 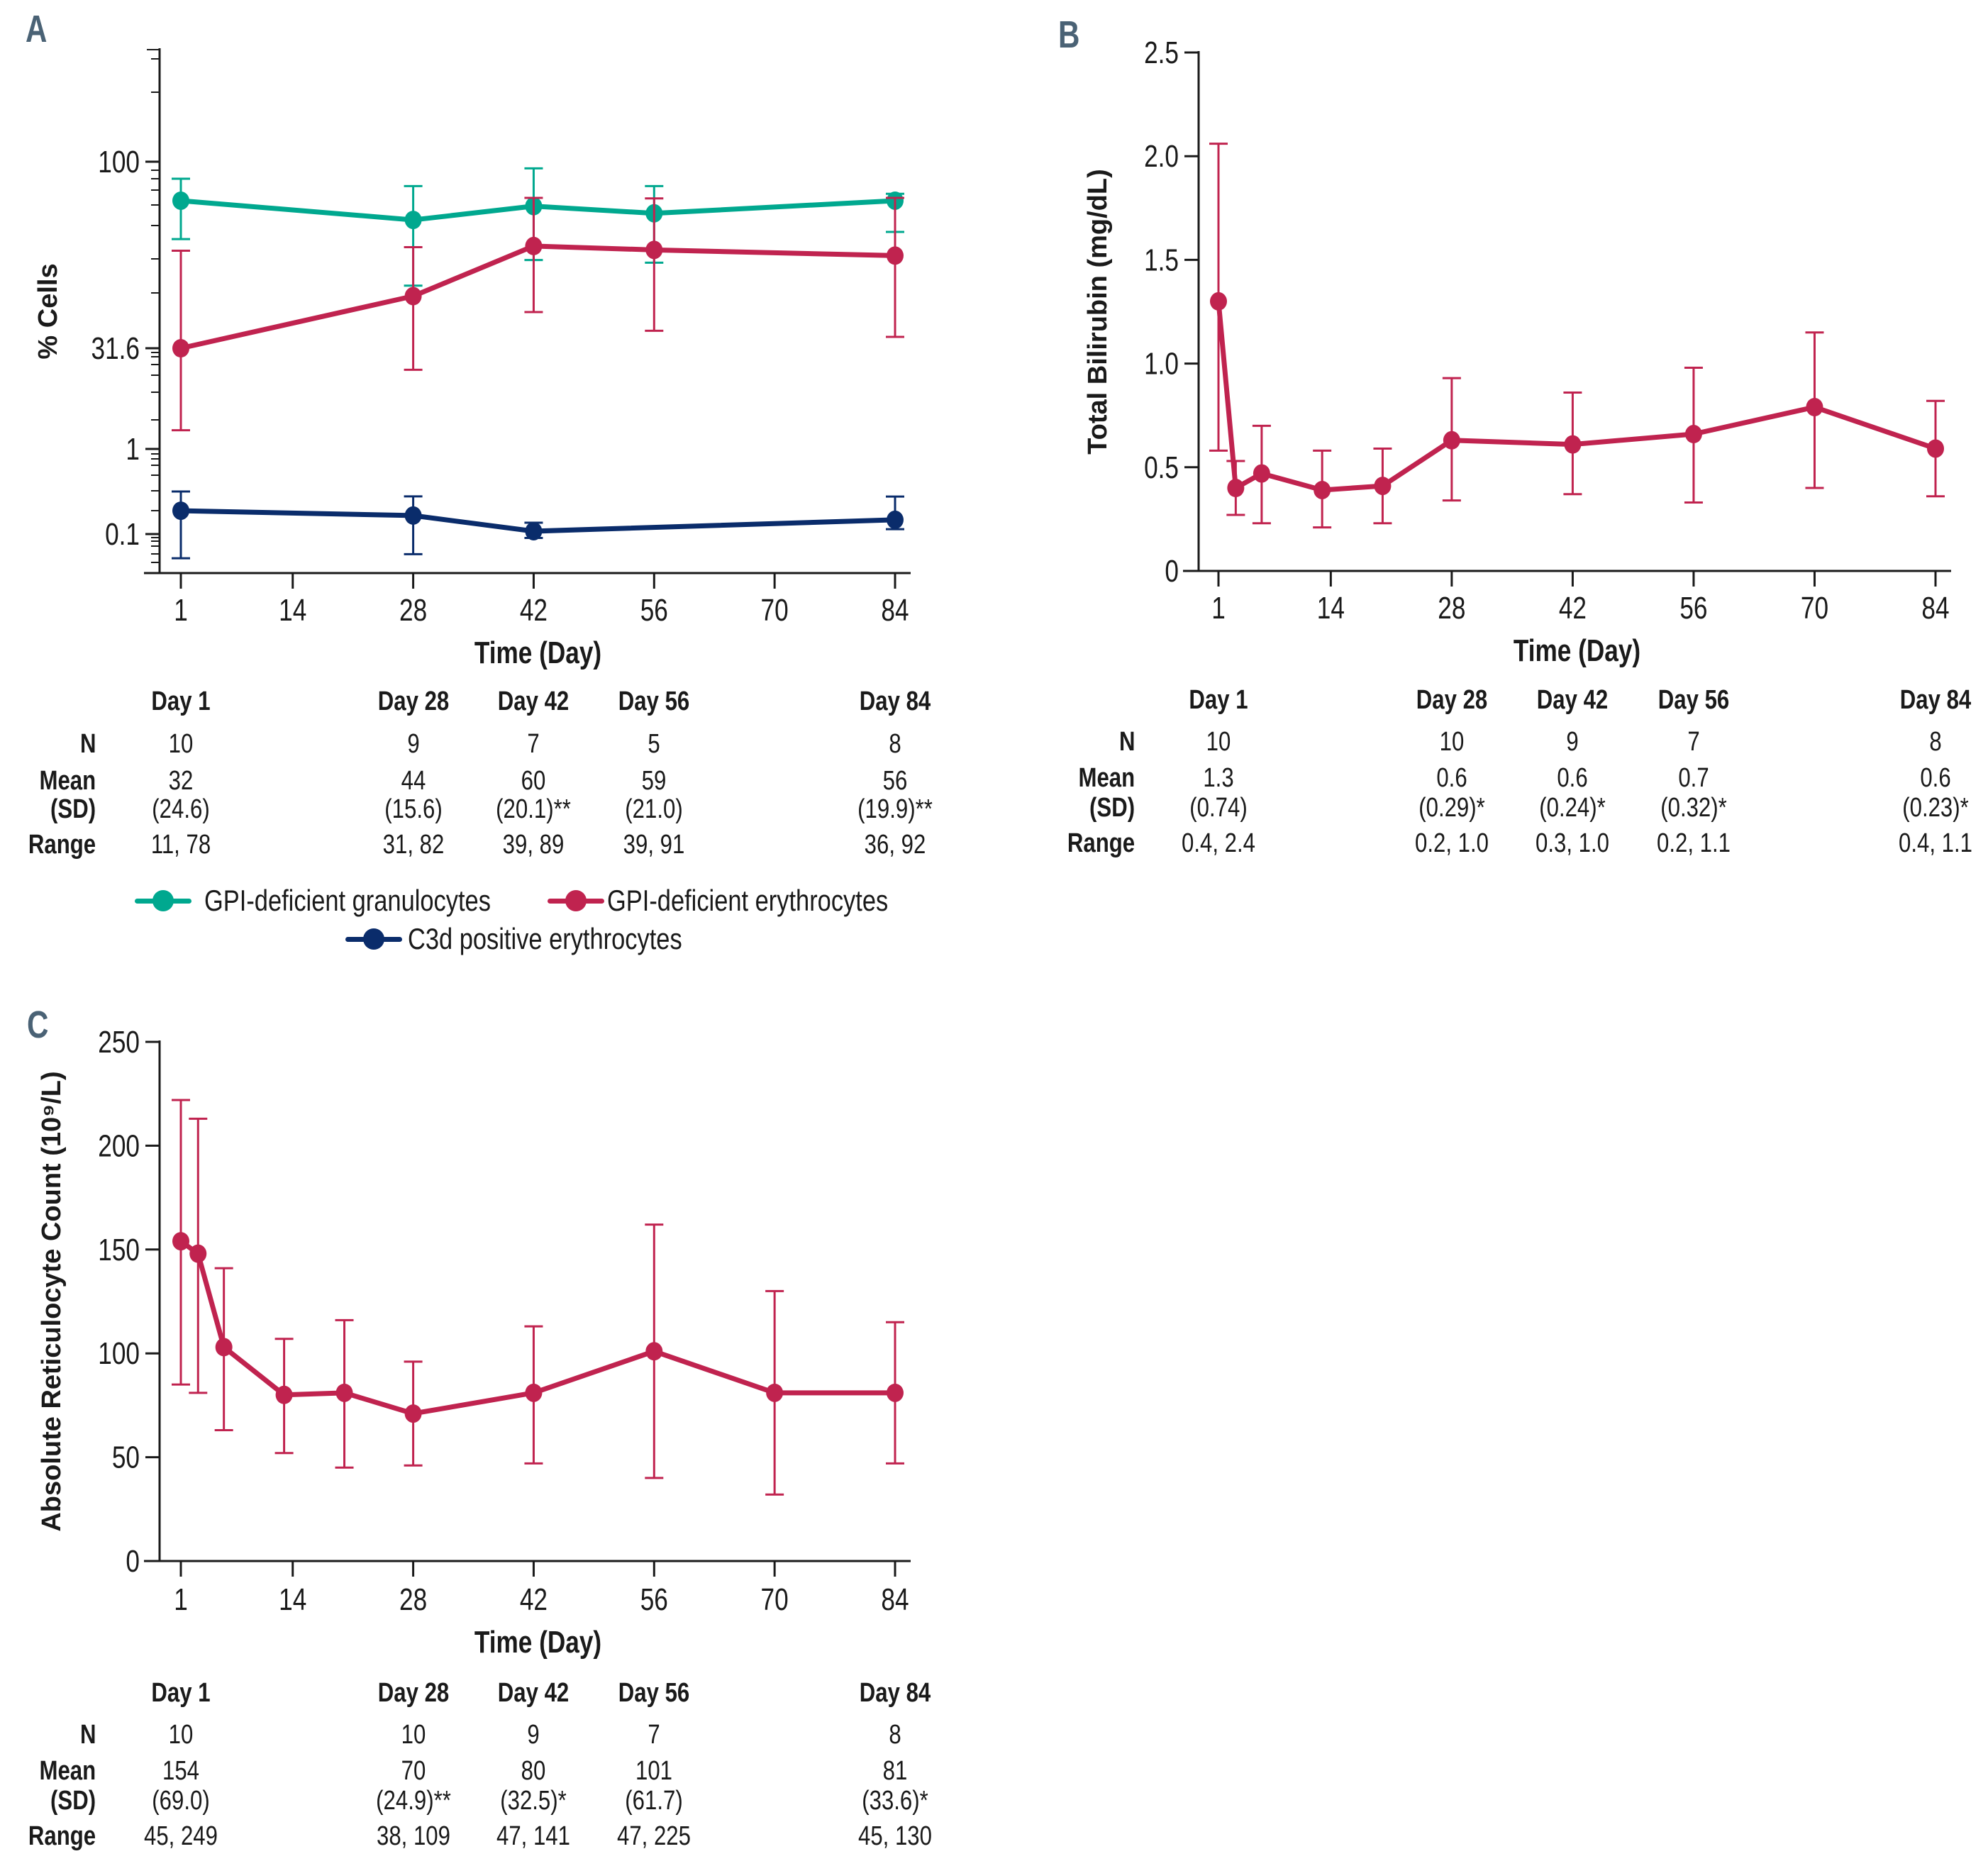 What do you see at coordinates (1572, 808) in the screenshot?
I see `cell-sd: (0.24)*` at bounding box center [1572, 808].